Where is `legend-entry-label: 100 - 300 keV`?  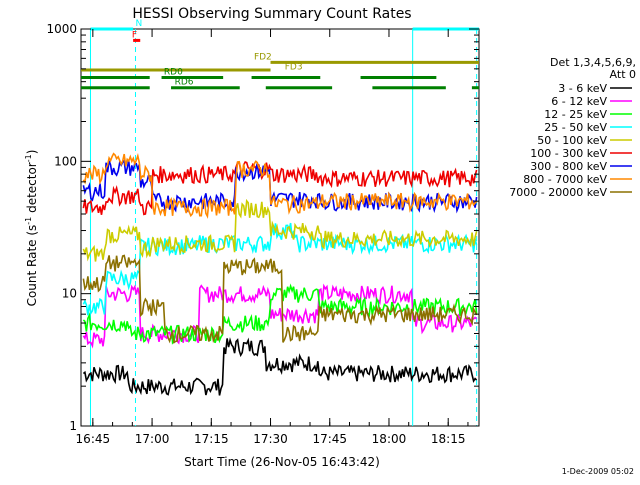
legend-entry-label: 100 - 300 keV is located at coordinates (568, 153).